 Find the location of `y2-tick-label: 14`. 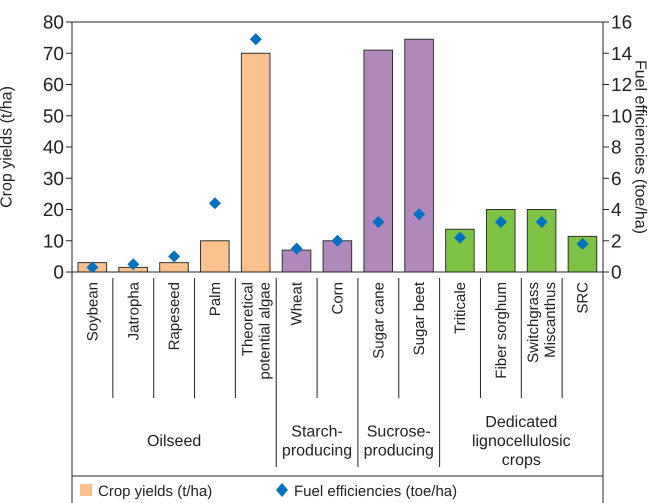

y2-tick-label: 14 is located at coordinates (622, 54).